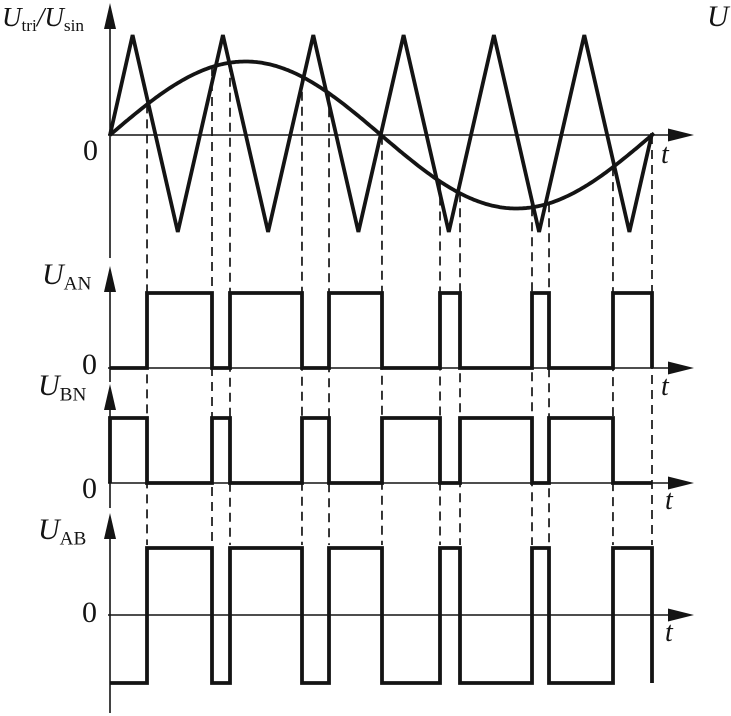  What do you see at coordinates (89, 612) in the screenshot?
I see `panel4-origin-label: 0` at bounding box center [89, 612].